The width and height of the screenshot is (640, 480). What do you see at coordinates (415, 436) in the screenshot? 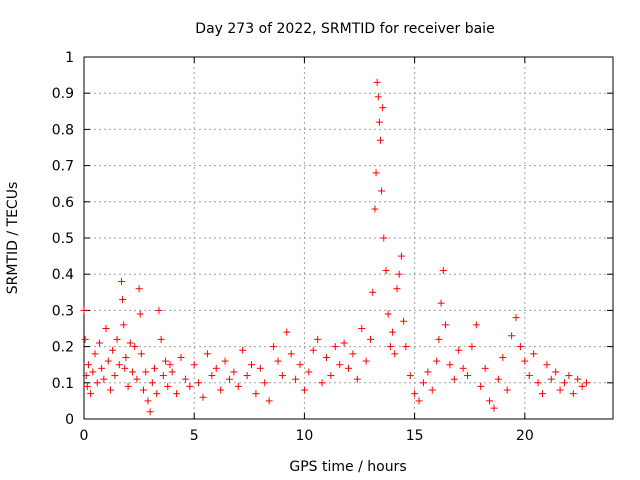
I see `x-tick-label: 15` at bounding box center [415, 436].